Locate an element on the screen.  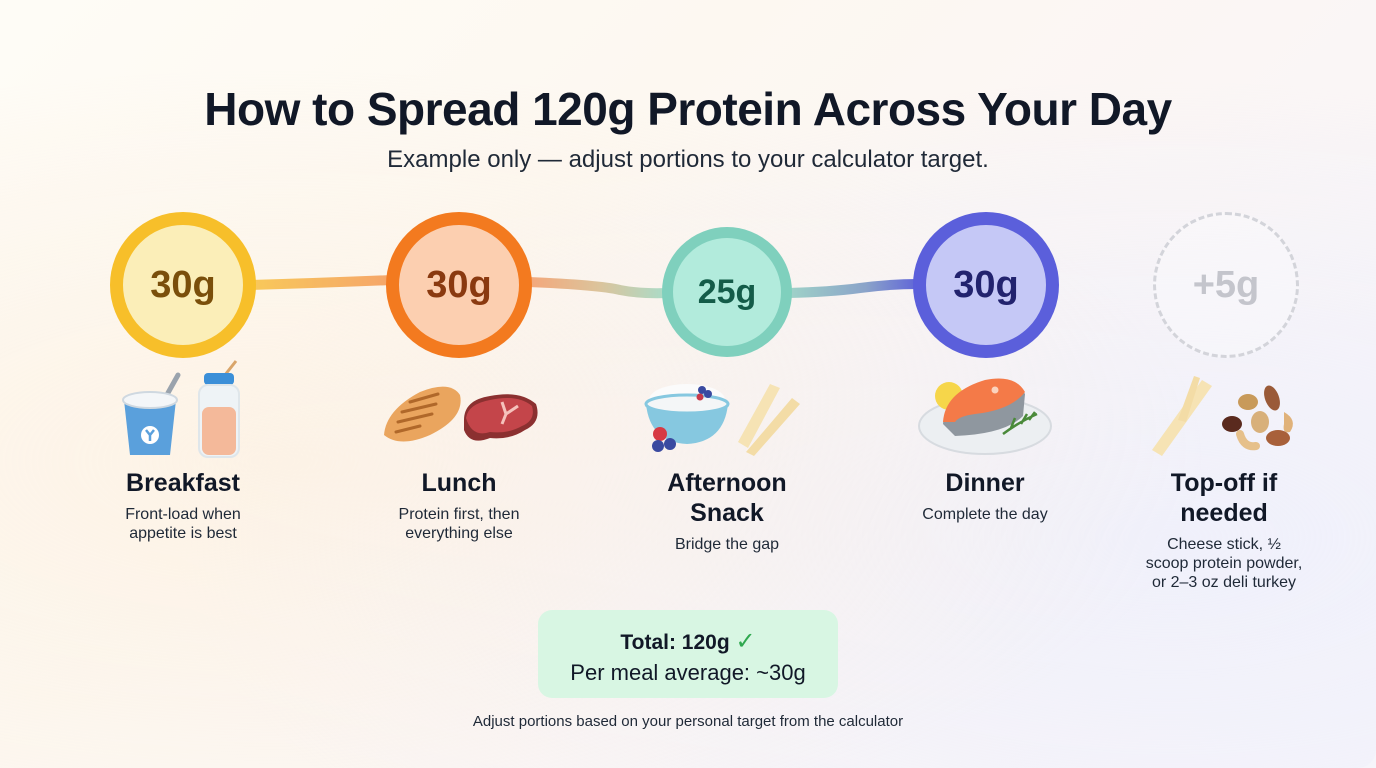
cottage-cheese-and-string-cheese-icon is located at coordinates (722, 420).